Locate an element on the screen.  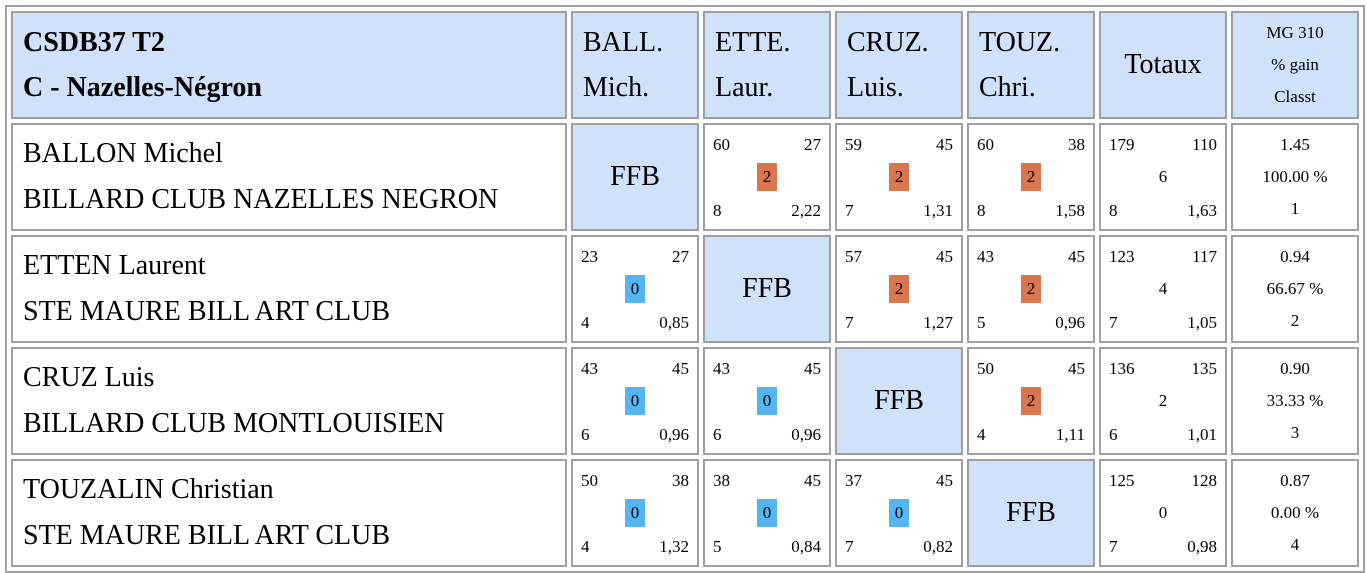
general-average: 0.90 is located at coordinates (1295, 368).